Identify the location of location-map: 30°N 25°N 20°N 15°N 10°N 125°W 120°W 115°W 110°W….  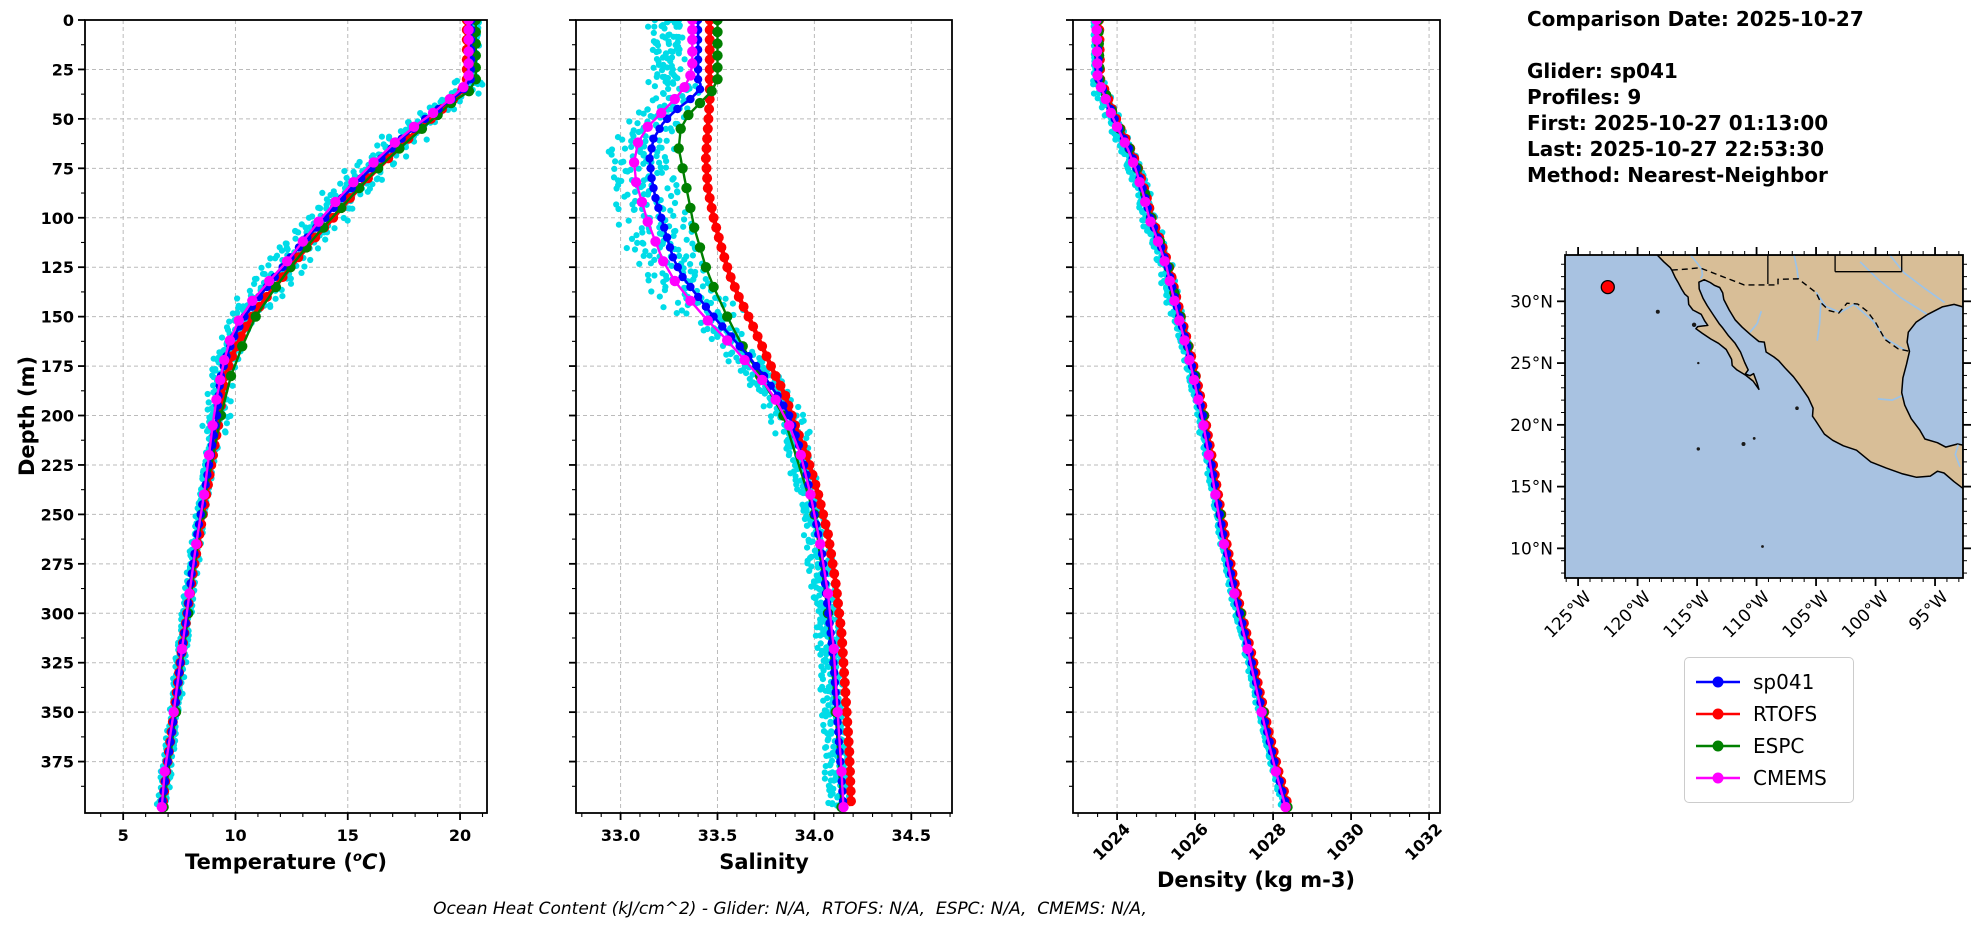
(1740, 444).